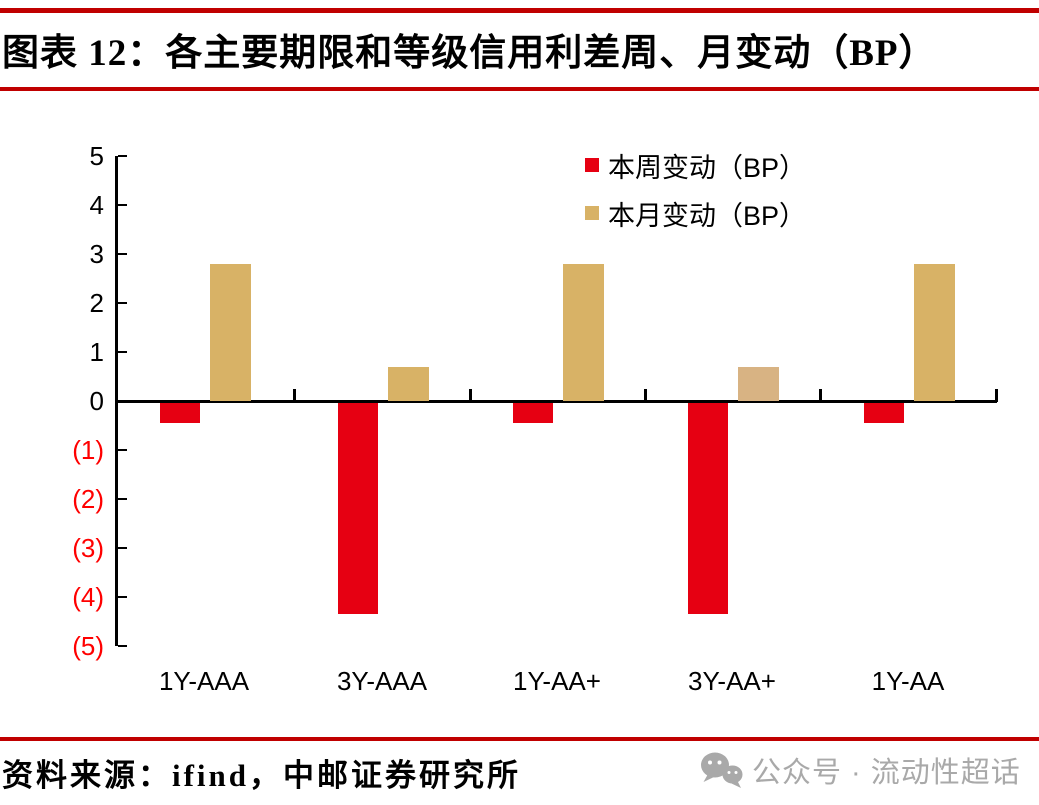 The image size is (1039, 805). I want to click on chart-title: 图表 12：各主要期限和等级信用利差周、月变动（BP）, so click(469, 53).